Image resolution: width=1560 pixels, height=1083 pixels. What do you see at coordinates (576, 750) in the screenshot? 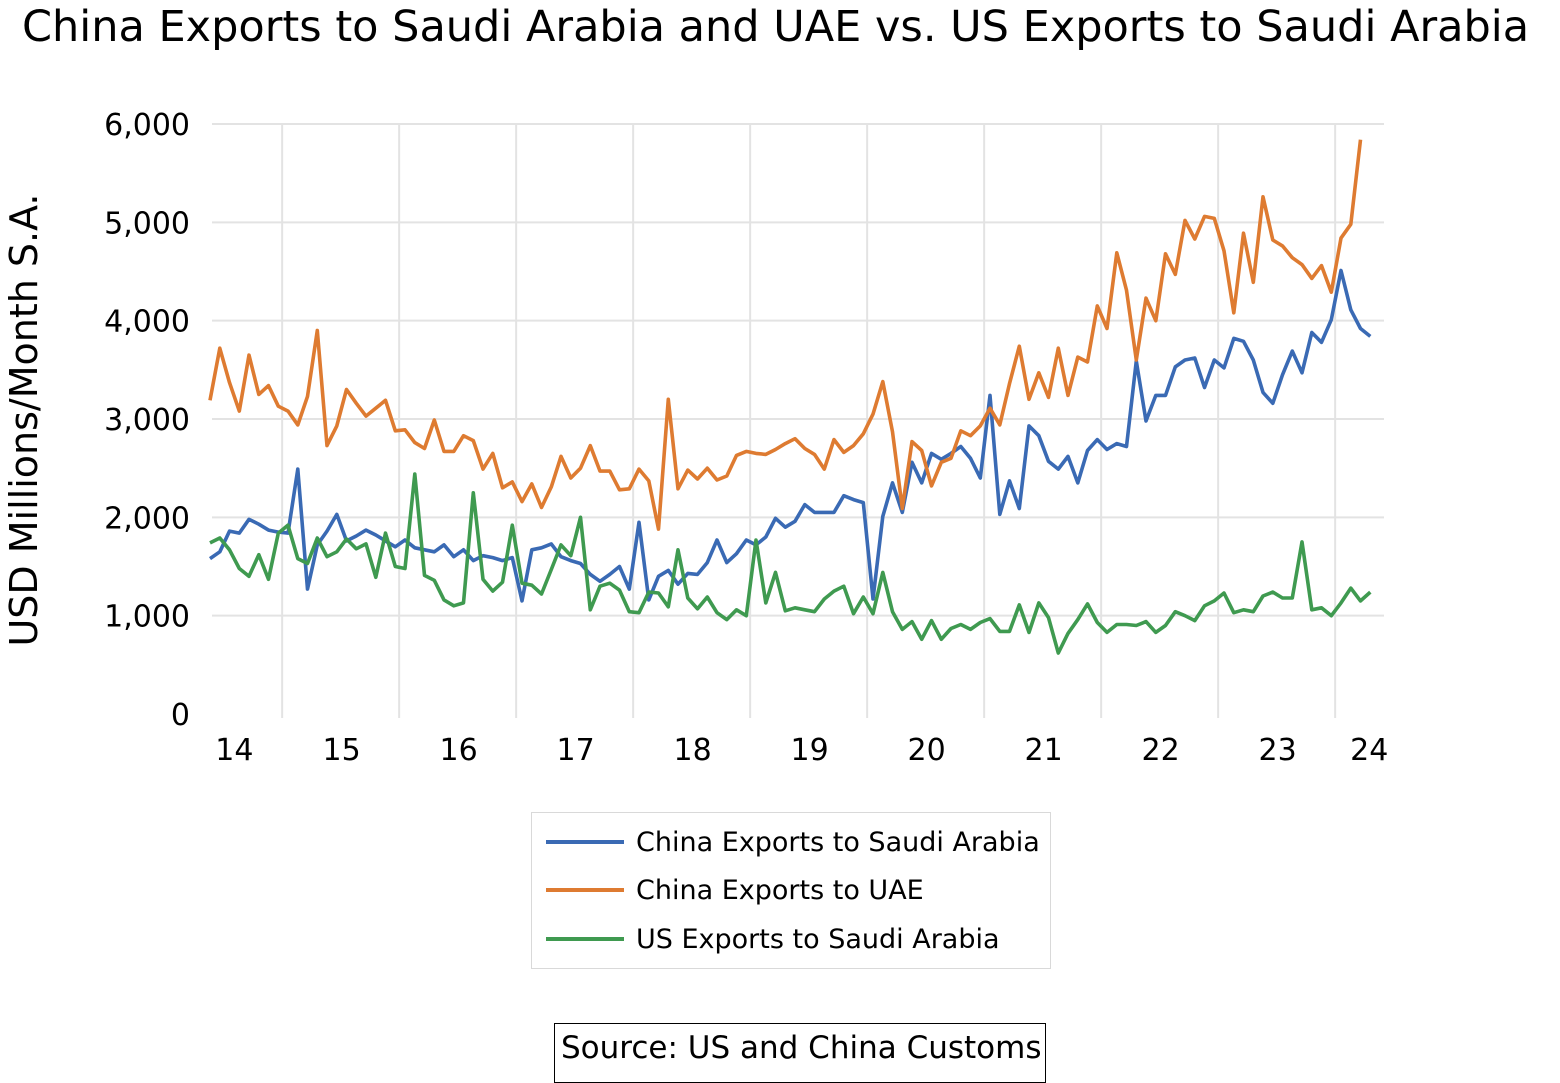
I see `x-tick-label: 17` at bounding box center [576, 750].